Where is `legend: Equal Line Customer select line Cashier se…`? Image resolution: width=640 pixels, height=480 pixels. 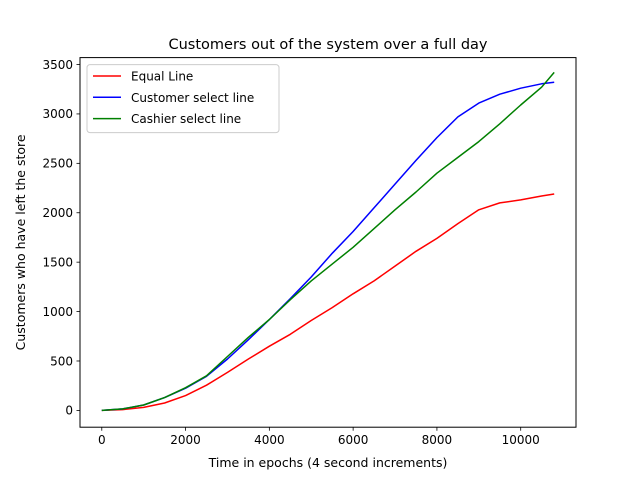 legend: Equal Line Customer select line Cashier se… is located at coordinates (183, 99).